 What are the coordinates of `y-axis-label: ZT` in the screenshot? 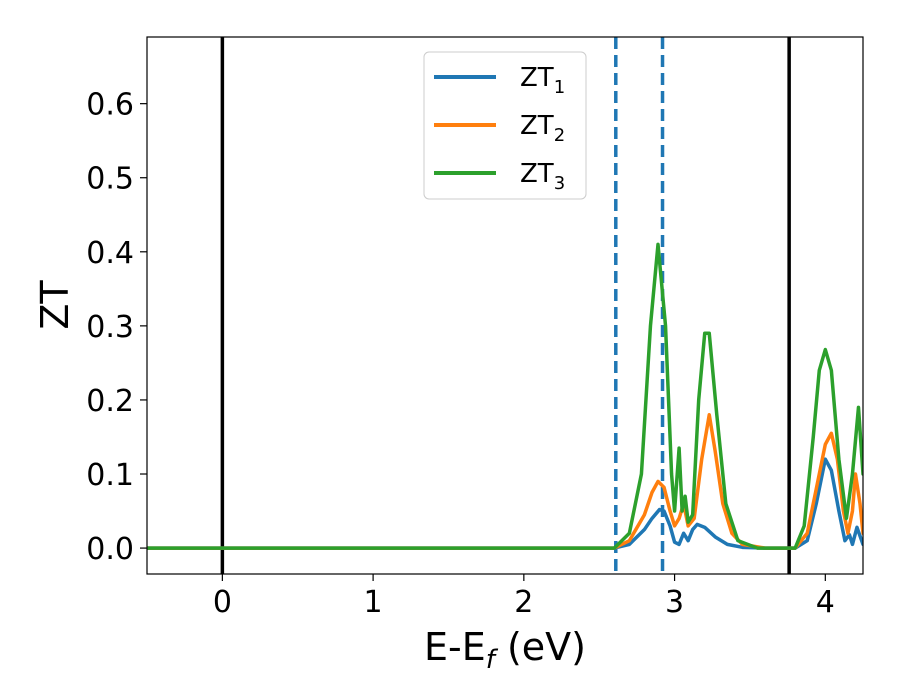 It's located at (55, 305).